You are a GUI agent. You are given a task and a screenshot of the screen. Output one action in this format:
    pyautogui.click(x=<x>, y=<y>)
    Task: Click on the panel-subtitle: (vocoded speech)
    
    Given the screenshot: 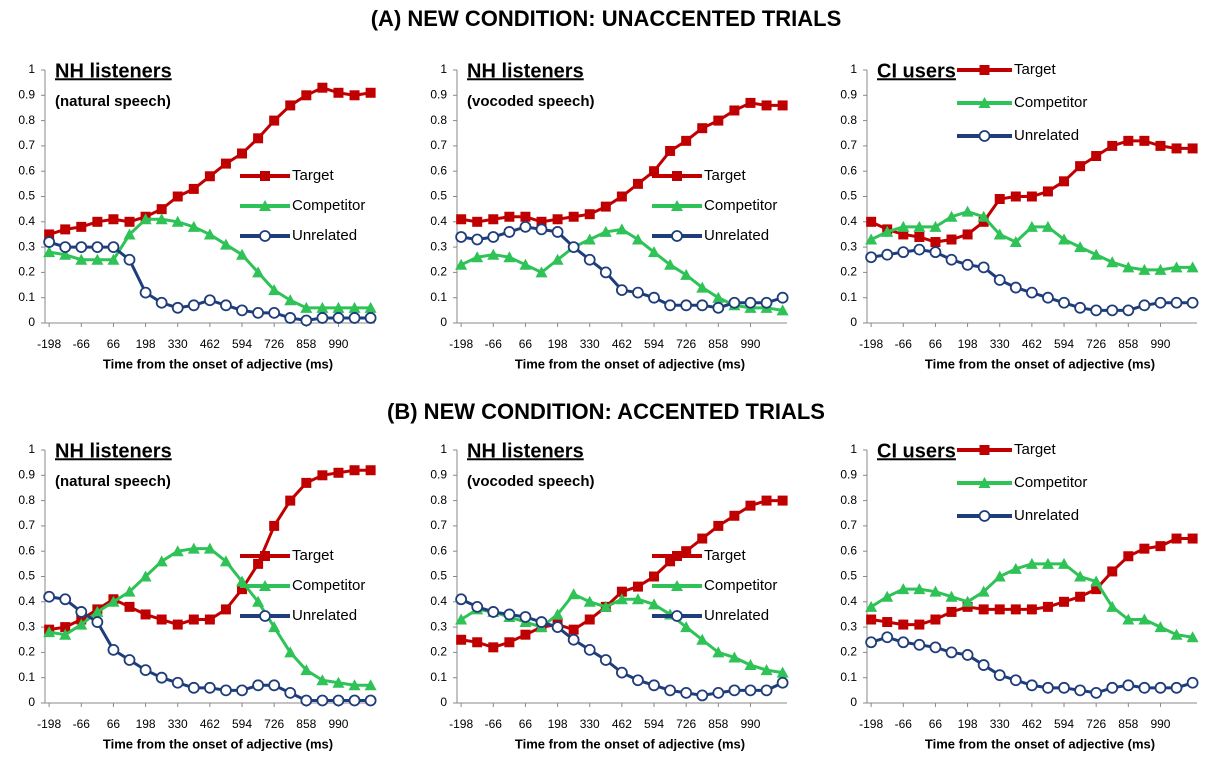 What is the action you would take?
    pyautogui.click(x=531, y=101)
    